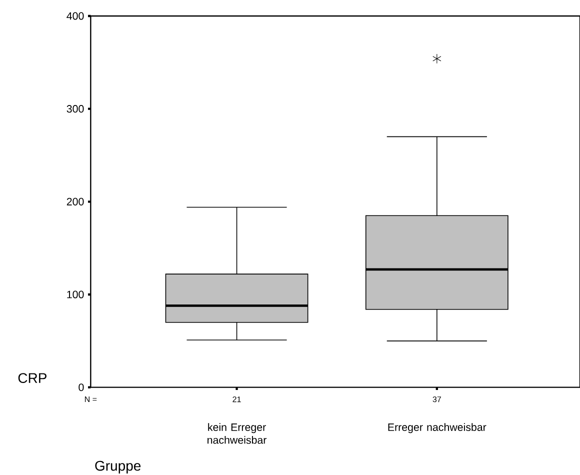 The height and width of the screenshot is (475, 580). What do you see at coordinates (81, 388) in the screenshot?
I see `y-tick-label: 0` at bounding box center [81, 388].